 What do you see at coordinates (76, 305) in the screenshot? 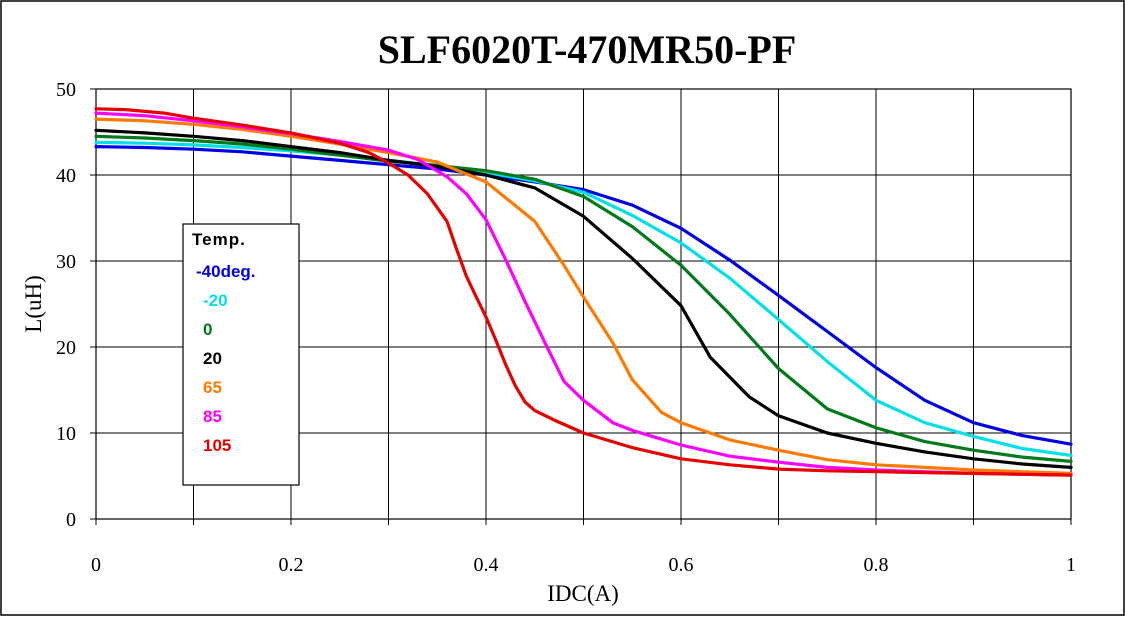
I see `y-axis-ticks: 0 10 20 30 40 50` at bounding box center [76, 305].